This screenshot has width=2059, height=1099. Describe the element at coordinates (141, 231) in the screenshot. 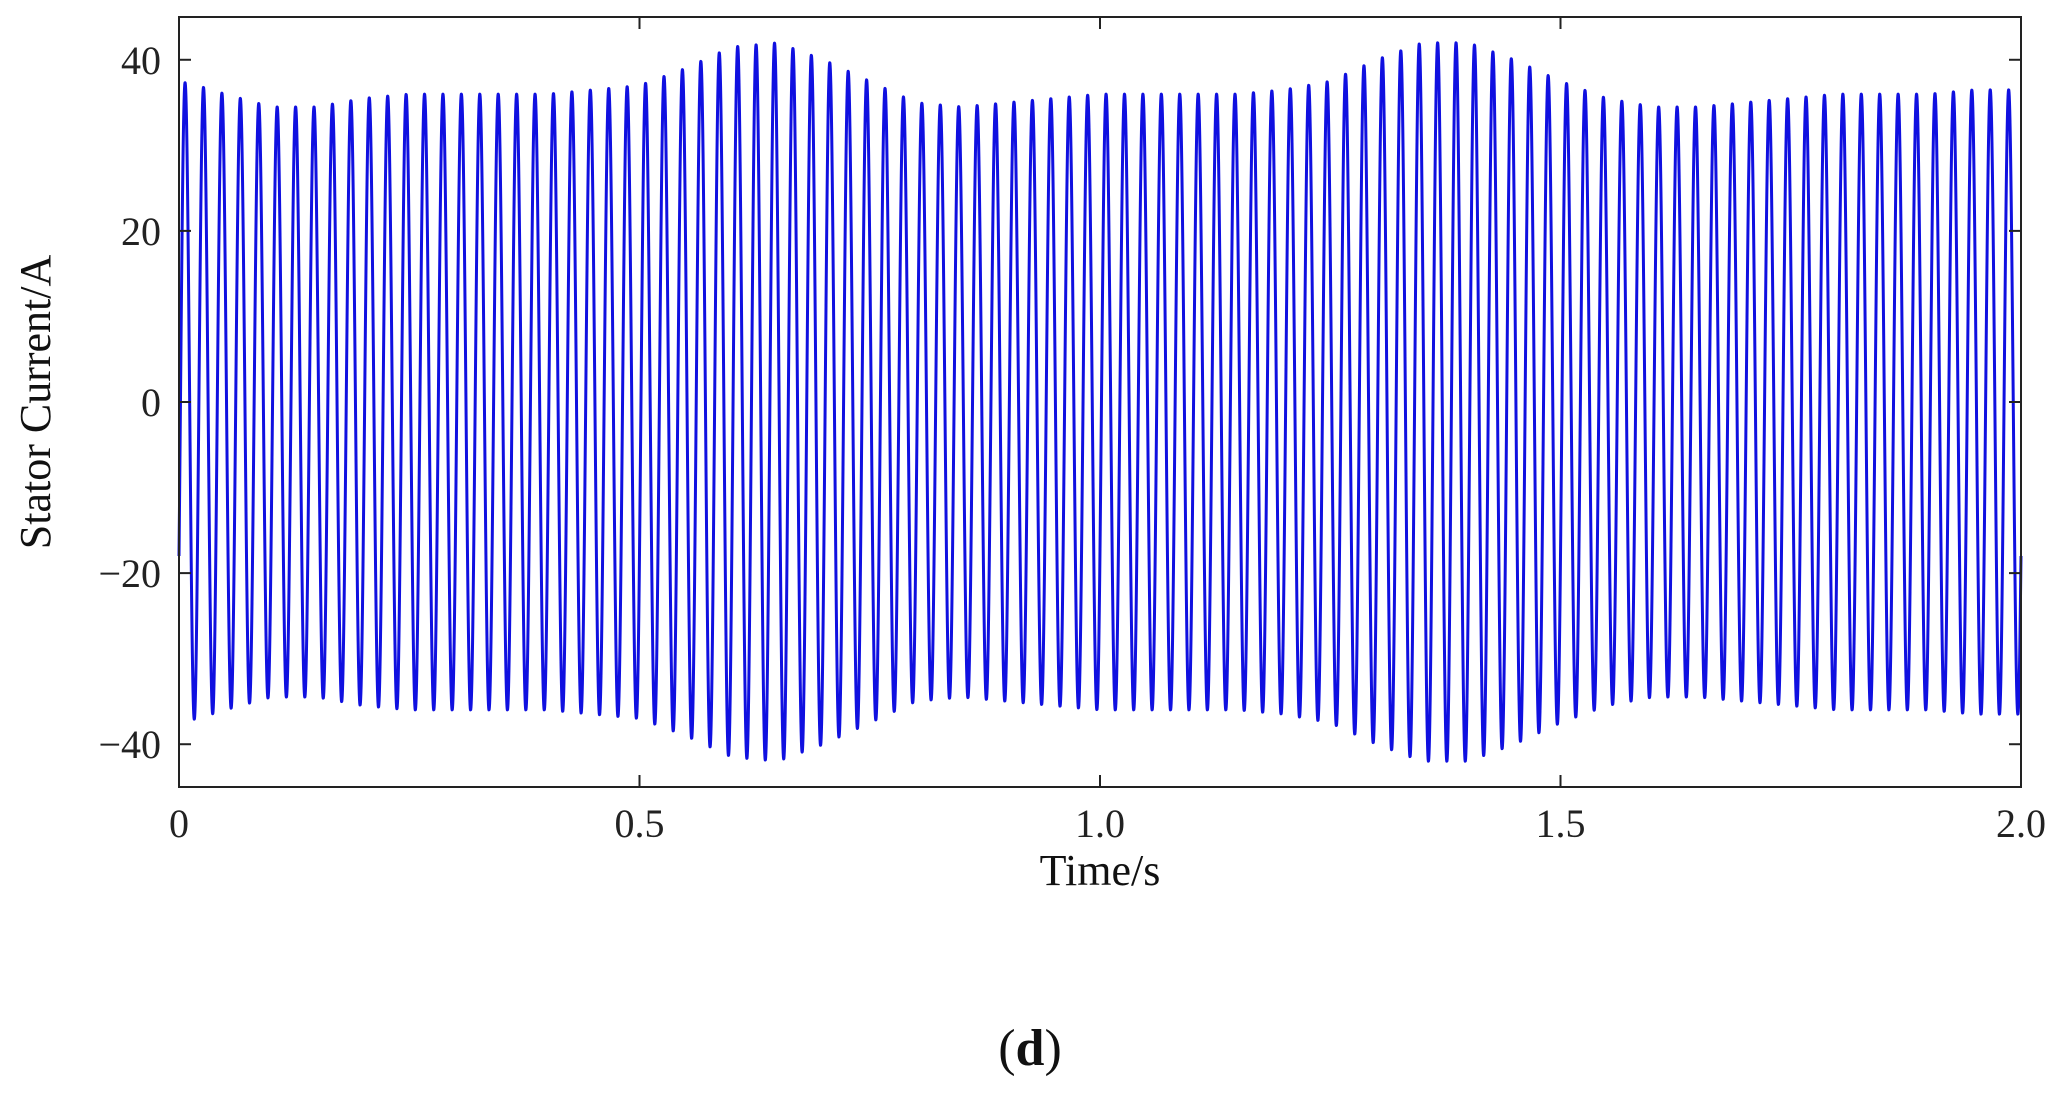

I see `y-tick-label: 20` at that location.